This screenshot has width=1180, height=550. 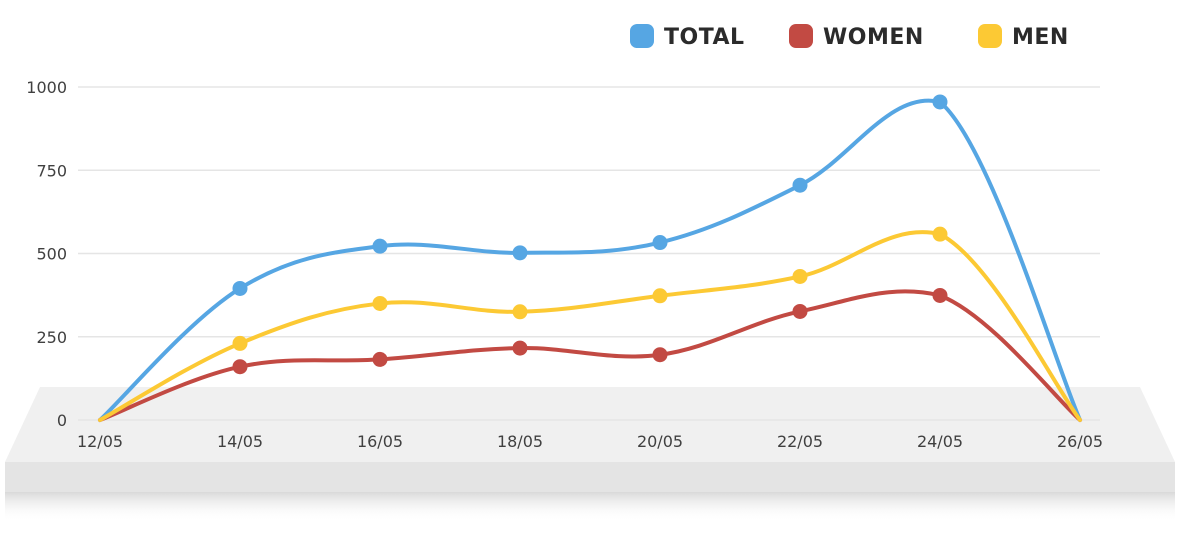 I want to click on legend-item-women: WOMEN, so click(x=856, y=37).